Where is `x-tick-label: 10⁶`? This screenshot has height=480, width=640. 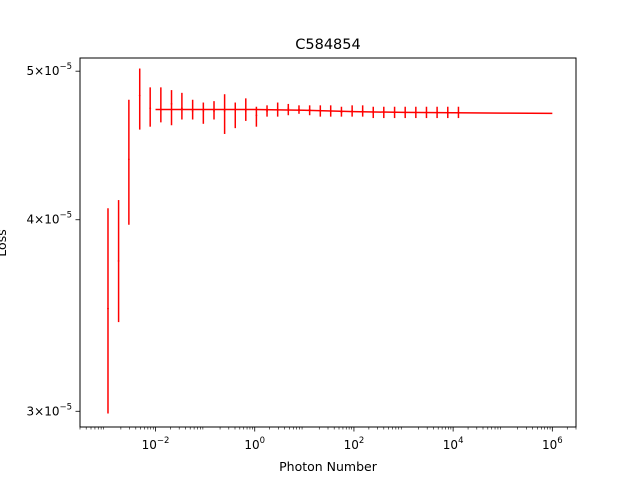 x-tick-label: 10⁶ is located at coordinates (552, 444).